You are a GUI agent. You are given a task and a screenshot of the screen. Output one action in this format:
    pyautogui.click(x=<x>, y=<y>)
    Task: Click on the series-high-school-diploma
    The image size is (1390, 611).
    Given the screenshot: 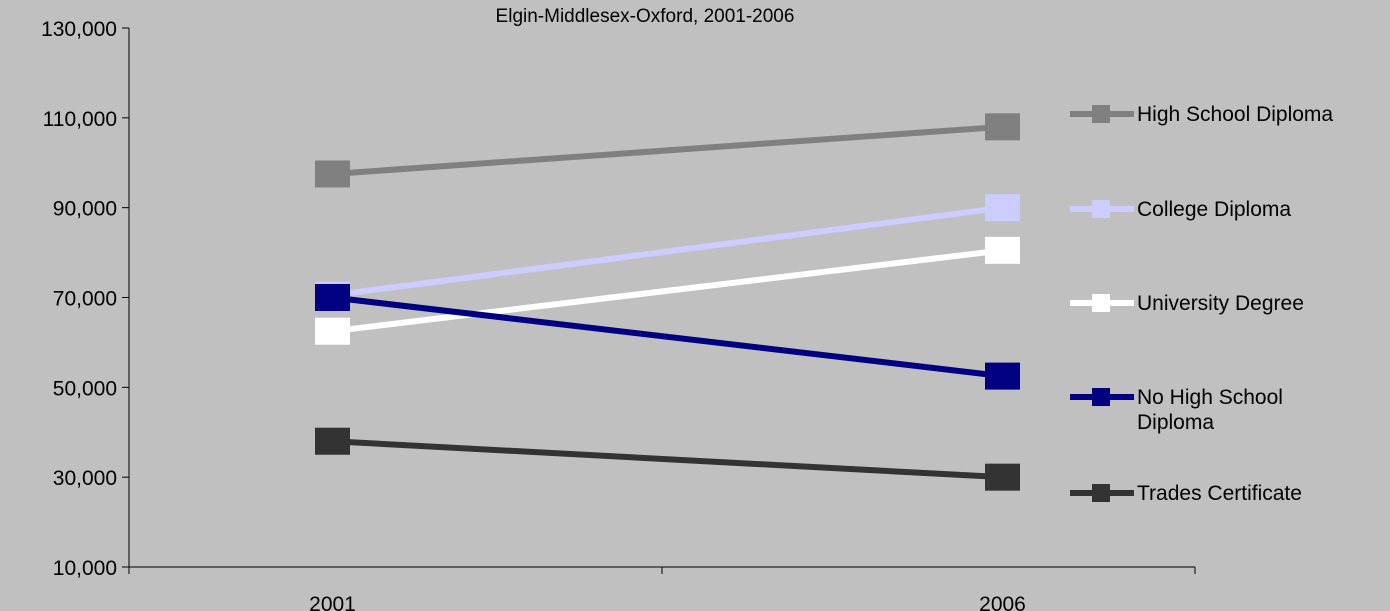 What is the action you would take?
    pyautogui.click(x=667, y=150)
    